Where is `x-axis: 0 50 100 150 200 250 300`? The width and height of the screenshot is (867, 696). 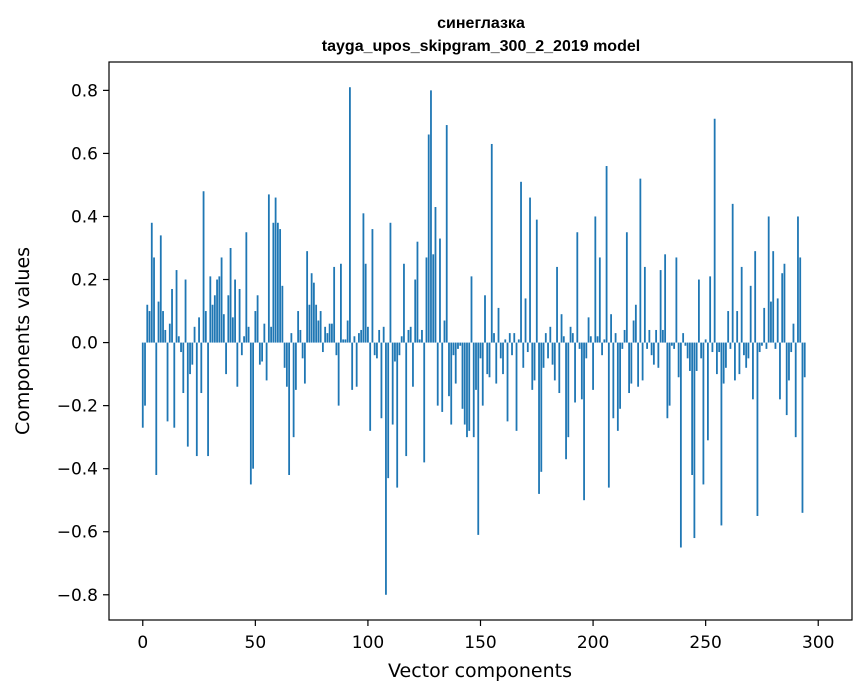 x-axis: 0 50 100 150 200 250 300 is located at coordinates (485, 636).